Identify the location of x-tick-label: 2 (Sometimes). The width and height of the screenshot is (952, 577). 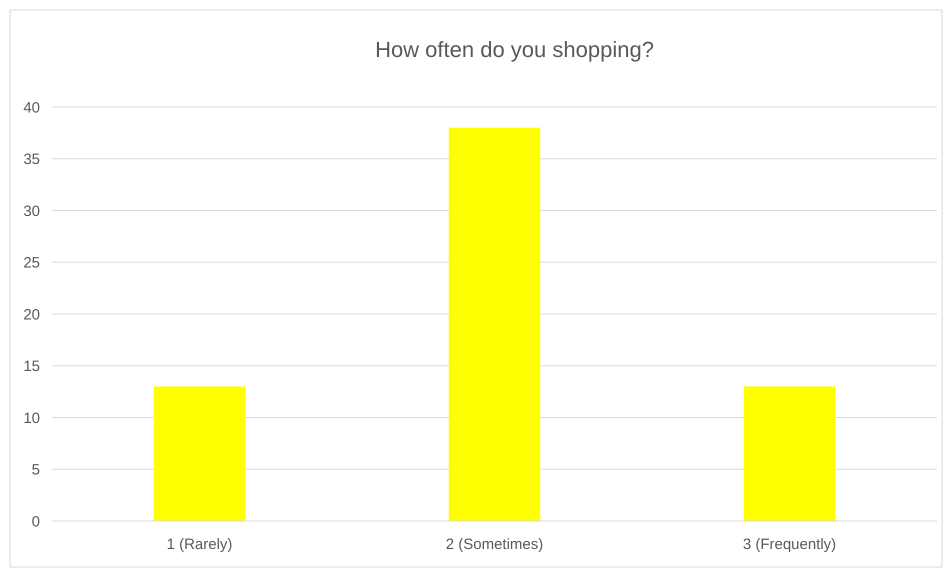
(495, 544).